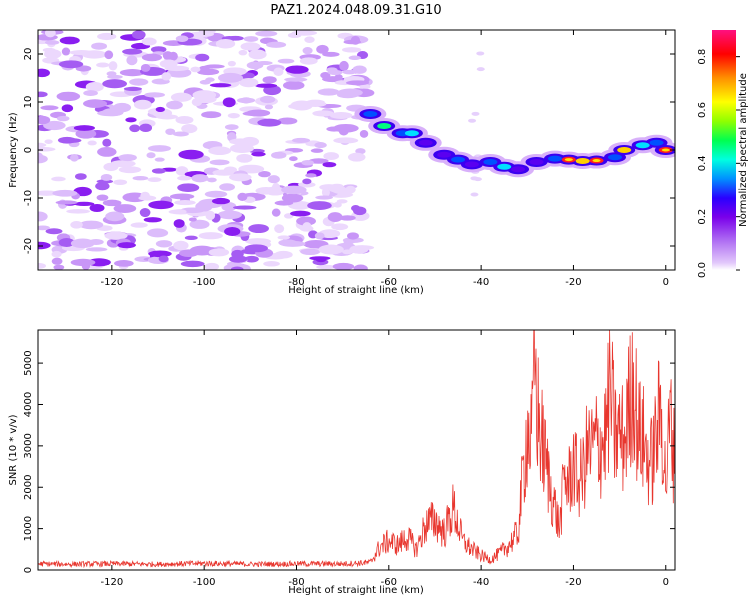 The image size is (750, 600). Describe the element at coordinates (112, 582) in the screenshot. I see `x-tick-label: -120` at that location.